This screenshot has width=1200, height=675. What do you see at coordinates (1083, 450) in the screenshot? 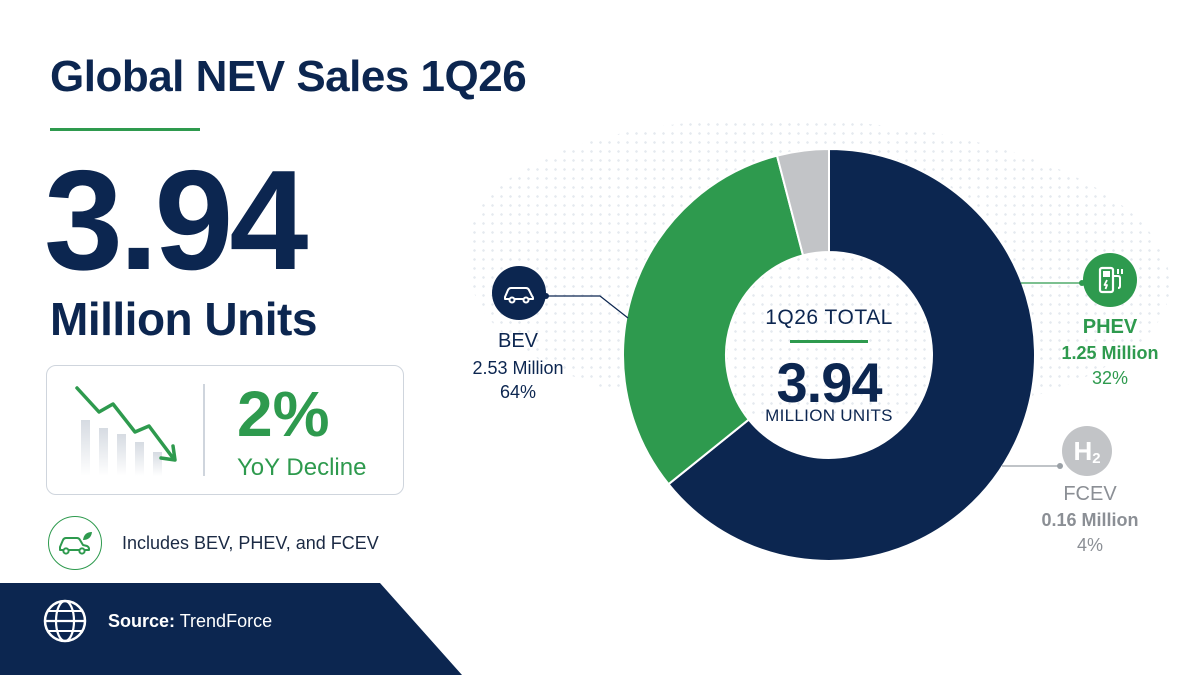
I see `hydrogen-symbol: H` at bounding box center [1083, 450].